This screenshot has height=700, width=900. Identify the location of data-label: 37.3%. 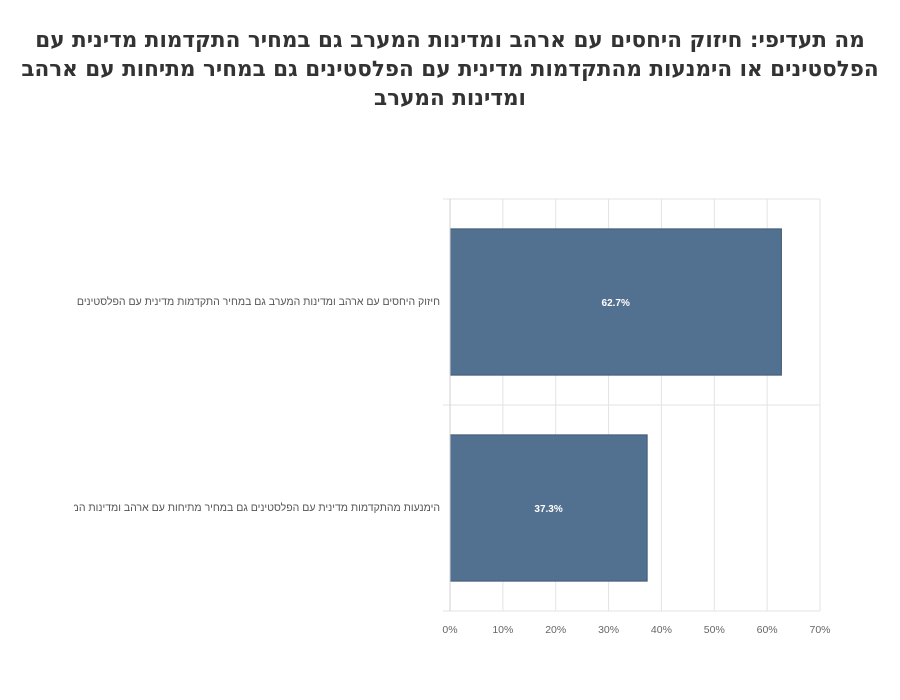
(548, 509).